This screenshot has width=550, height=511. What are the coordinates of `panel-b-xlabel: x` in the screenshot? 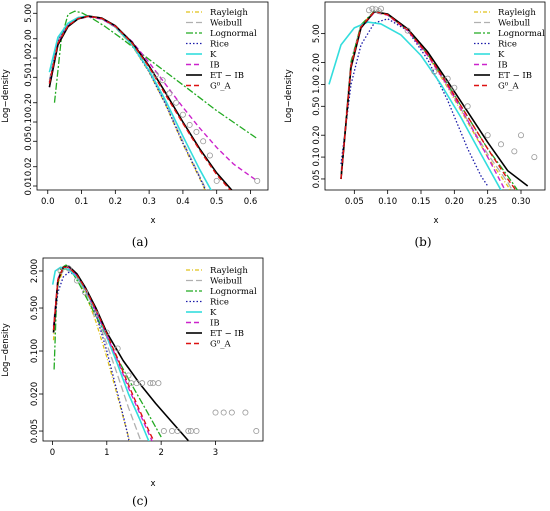 It's located at (435, 221).